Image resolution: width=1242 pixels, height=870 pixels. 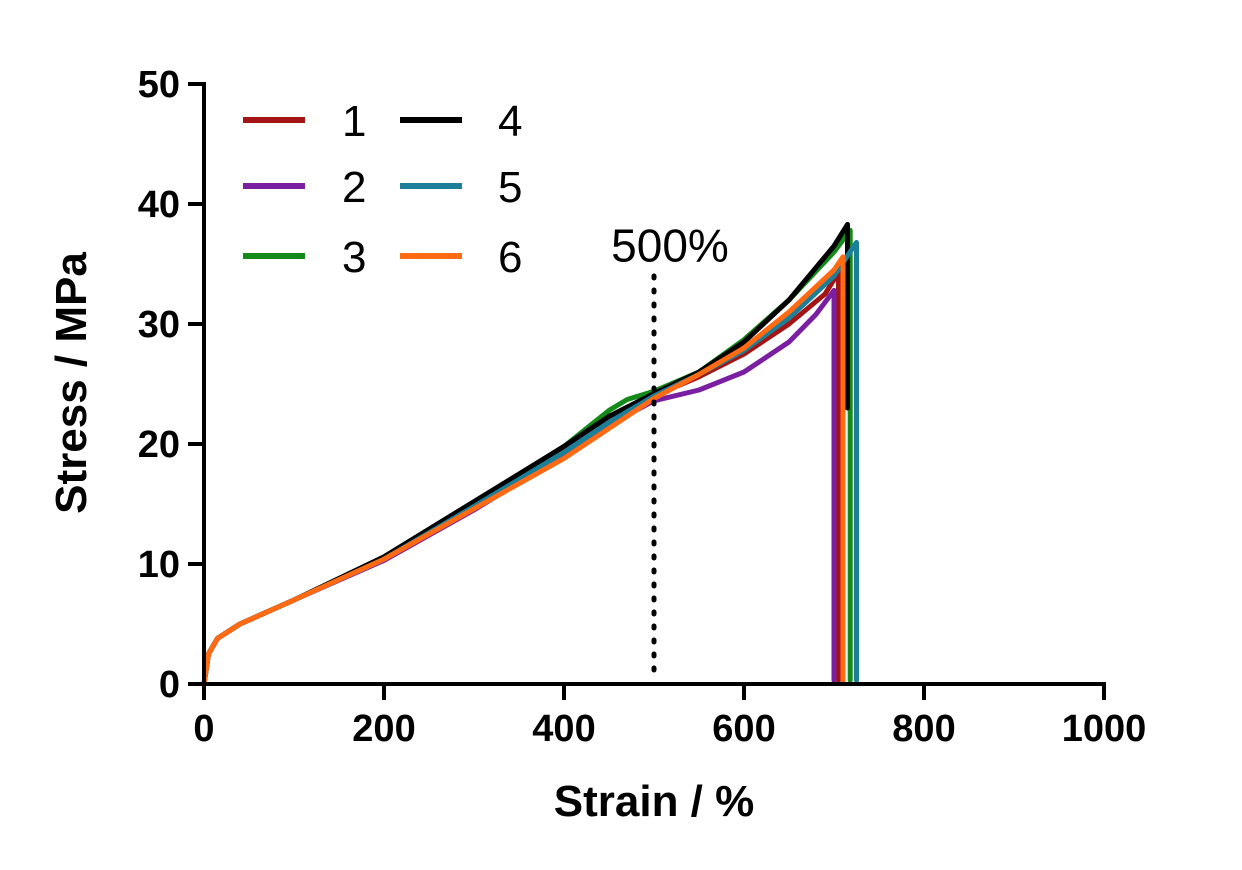 What do you see at coordinates (159, 85) in the screenshot?
I see `y-tick-label-50: 50` at bounding box center [159, 85].